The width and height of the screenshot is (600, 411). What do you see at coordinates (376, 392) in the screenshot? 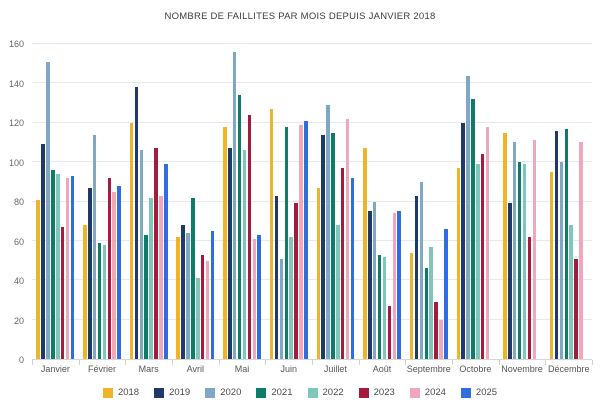
I see `legend-item-2023: 2023` at bounding box center [376, 392].